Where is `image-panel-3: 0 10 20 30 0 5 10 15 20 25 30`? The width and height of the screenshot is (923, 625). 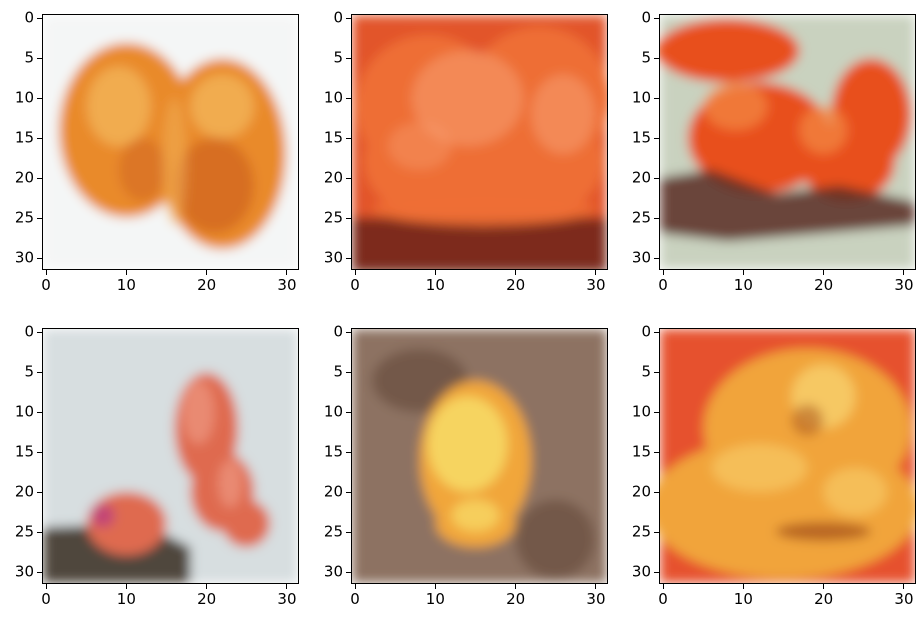
image-panel-3: 0 10 20 30 0 5 10 15 20 25 30 is located at coordinates (774, 151).